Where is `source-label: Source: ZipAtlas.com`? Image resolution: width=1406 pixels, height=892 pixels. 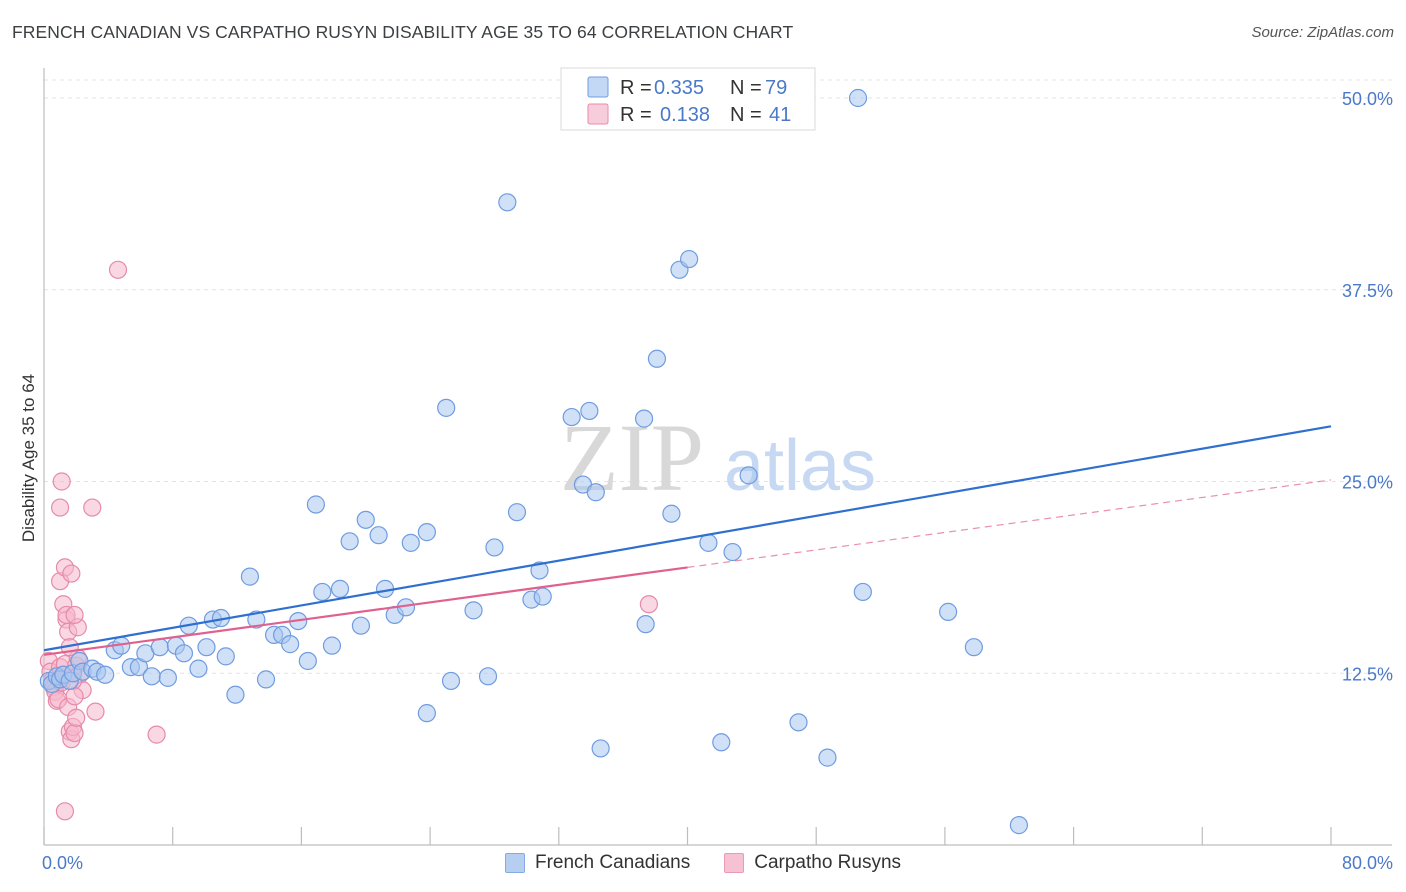 source-label: Source: ZipAtlas.com is located at coordinates (1322, 32).